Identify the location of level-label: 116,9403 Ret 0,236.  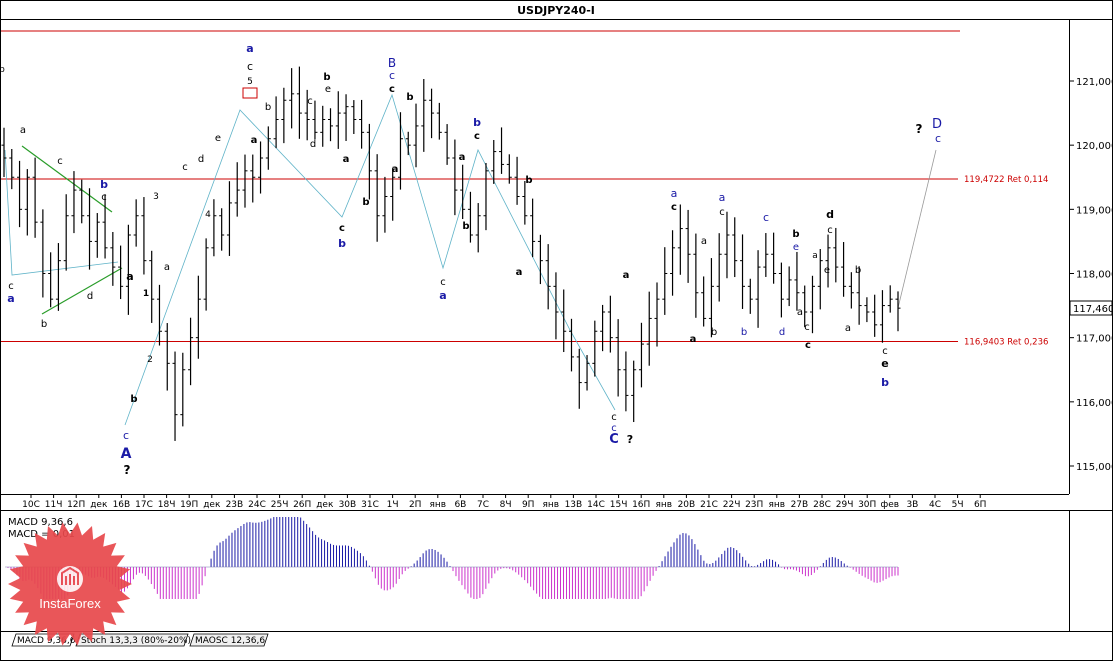
(1006, 342).